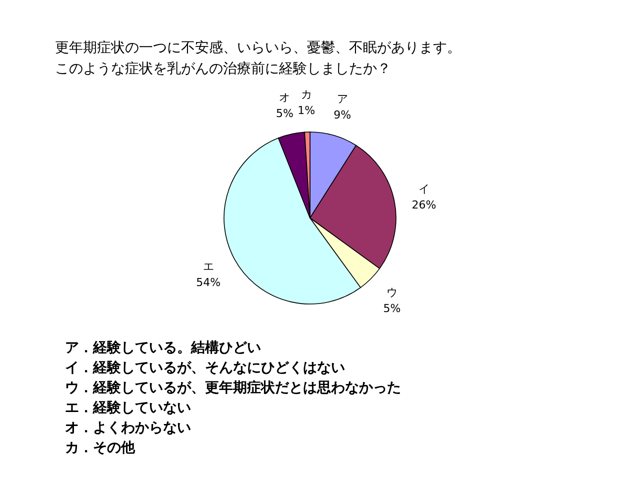  What do you see at coordinates (223, 69) in the screenshot?
I see `subtitle: このような症状を乳がんの治療前に経験しましたか？` at bounding box center [223, 69].